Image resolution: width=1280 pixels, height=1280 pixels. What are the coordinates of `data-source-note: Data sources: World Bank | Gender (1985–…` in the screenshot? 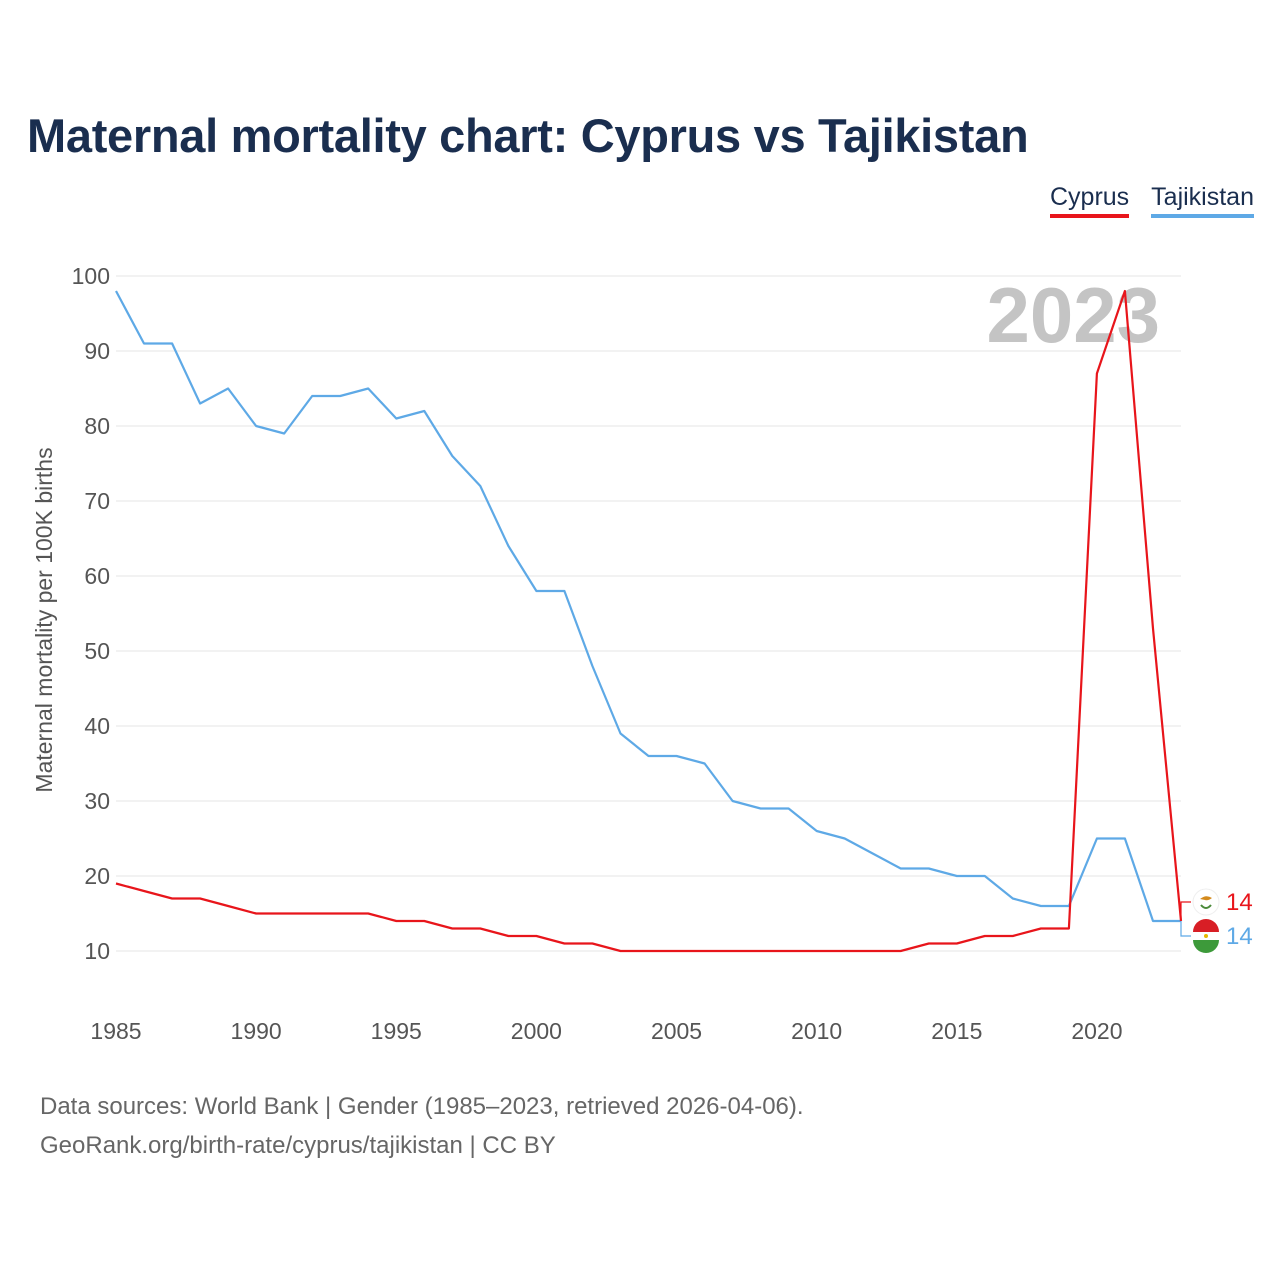 It's located at (422, 1106).